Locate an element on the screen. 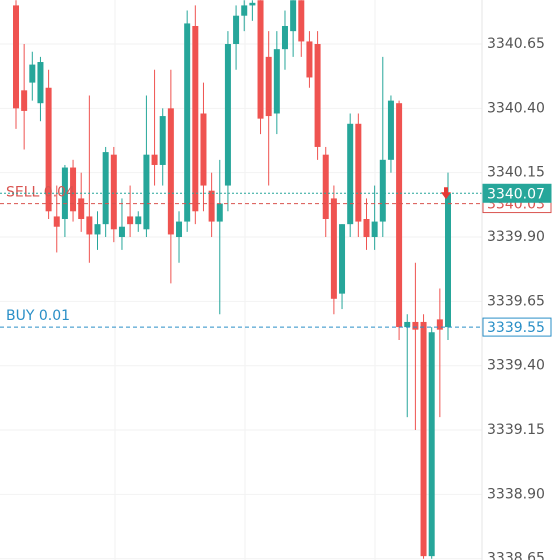 The image size is (560, 560). y-tick-label: 3340.40 is located at coordinates (516, 108).